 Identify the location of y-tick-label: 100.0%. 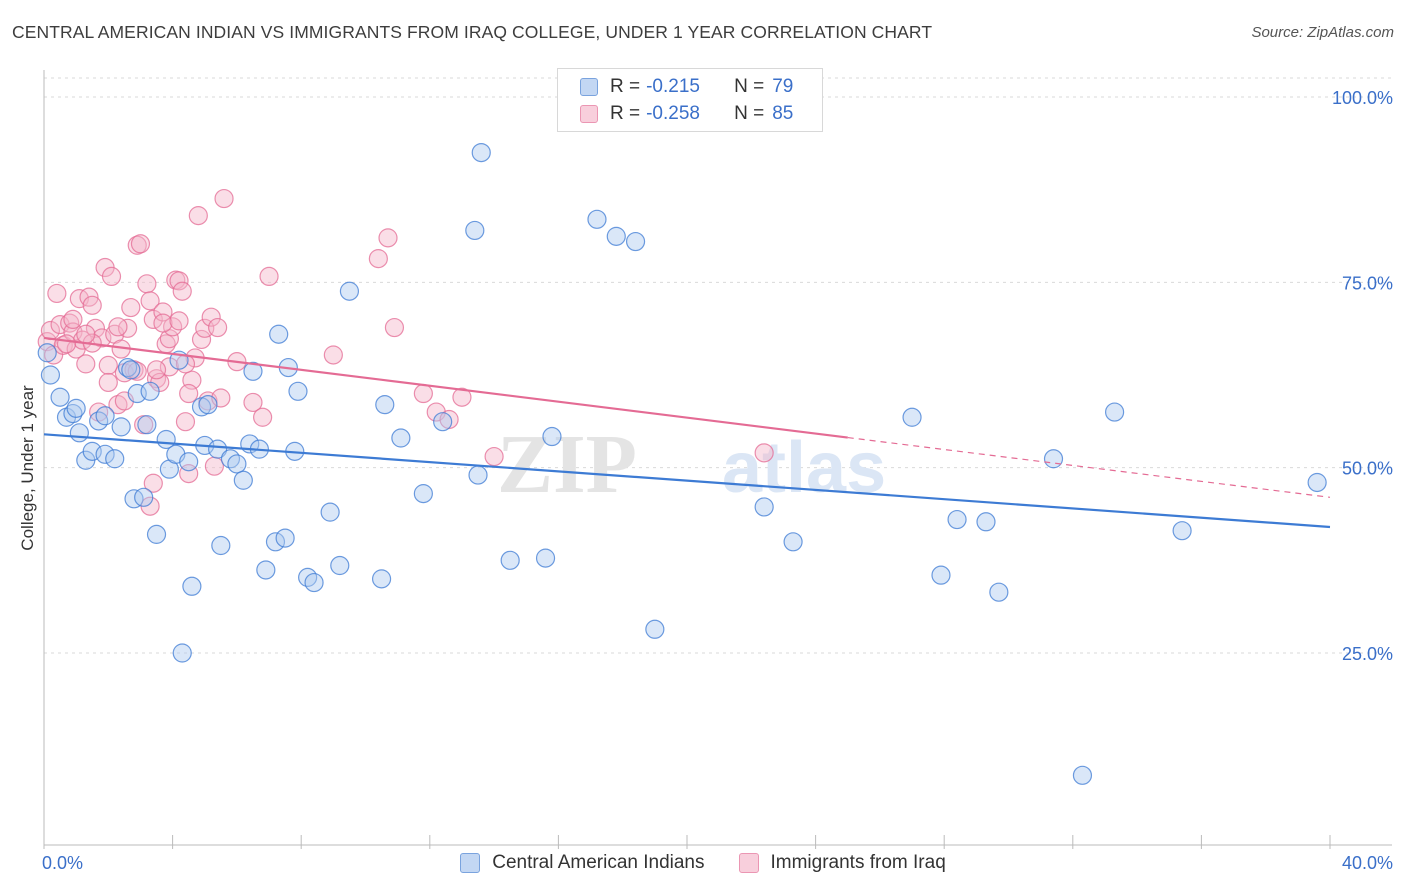
(1362, 98).